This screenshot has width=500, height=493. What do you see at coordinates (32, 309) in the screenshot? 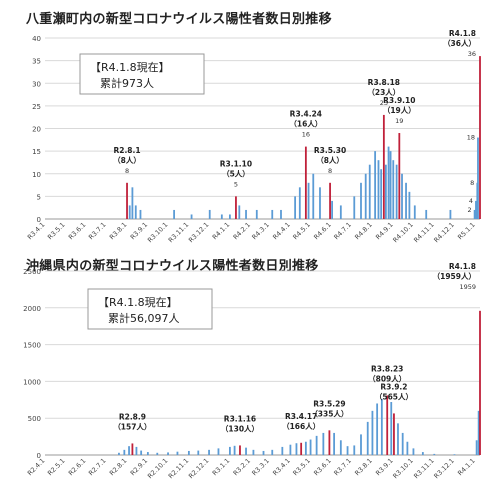
I see `y-tick-label: 2000` at bounding box center [32, 309].